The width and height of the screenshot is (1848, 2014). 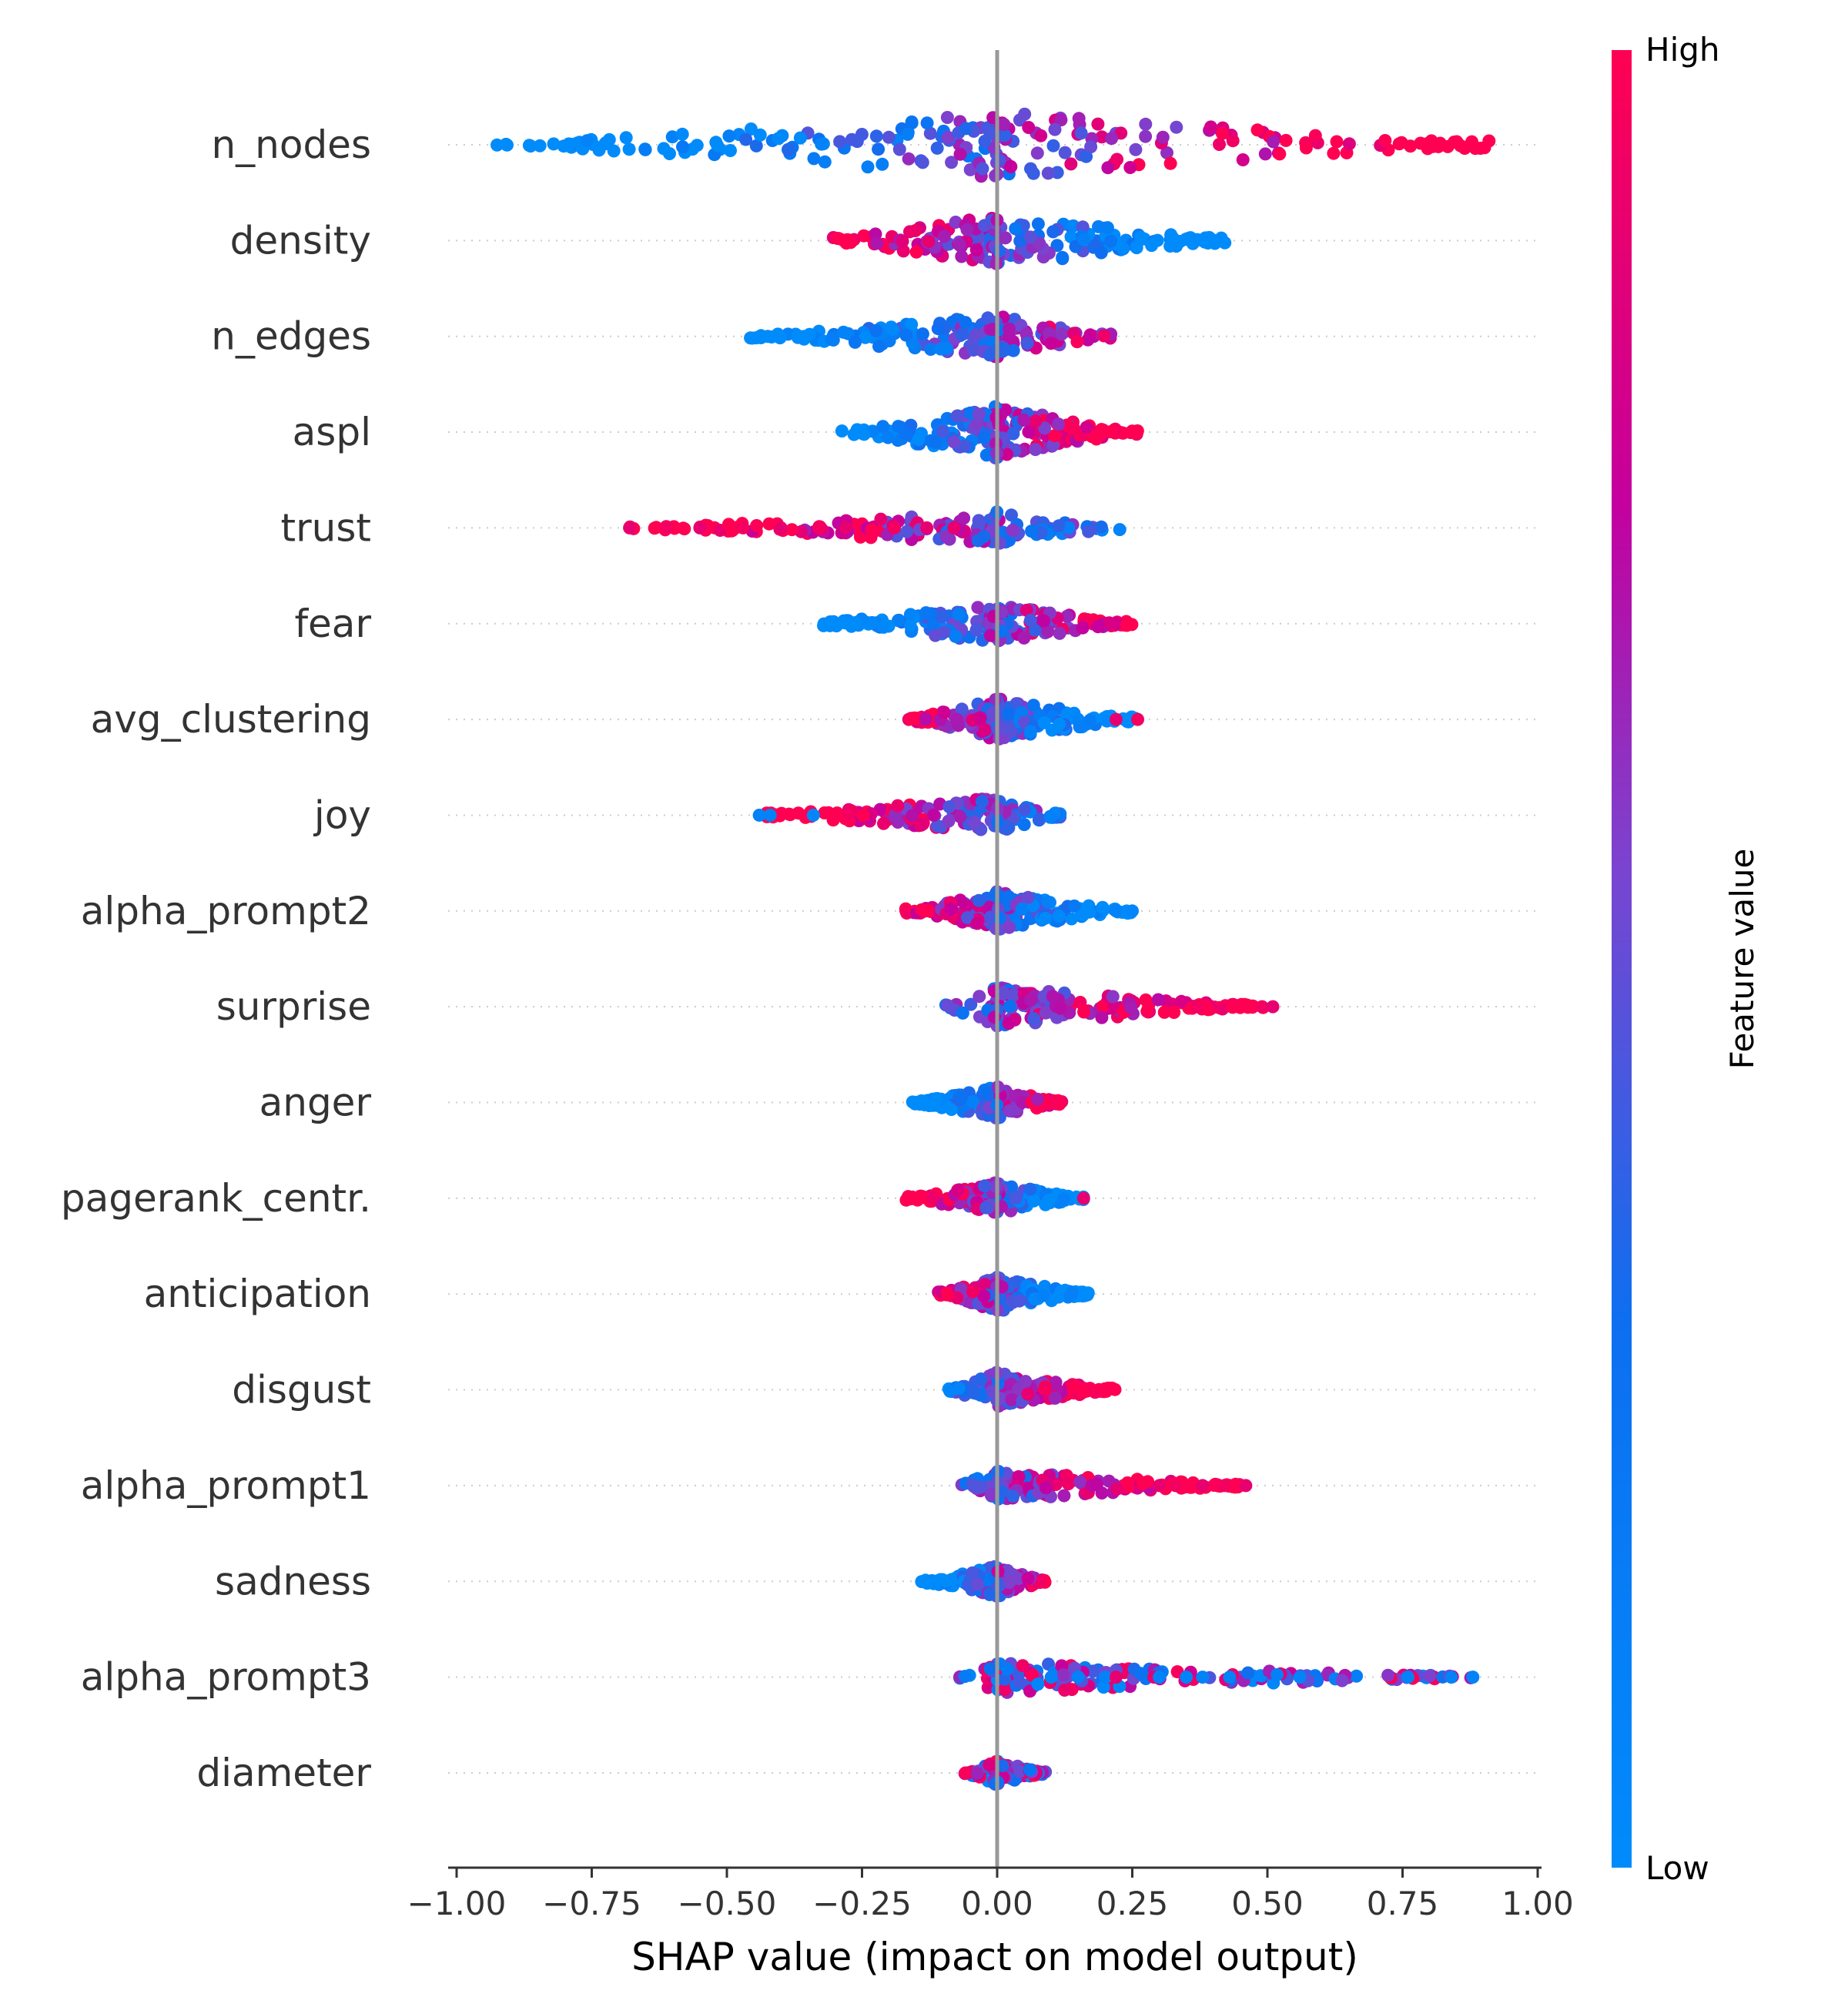 What do you see at coordinates (300, 240) in the screenshot?
I see `feature-label: density` at bounding box center [300, 240].